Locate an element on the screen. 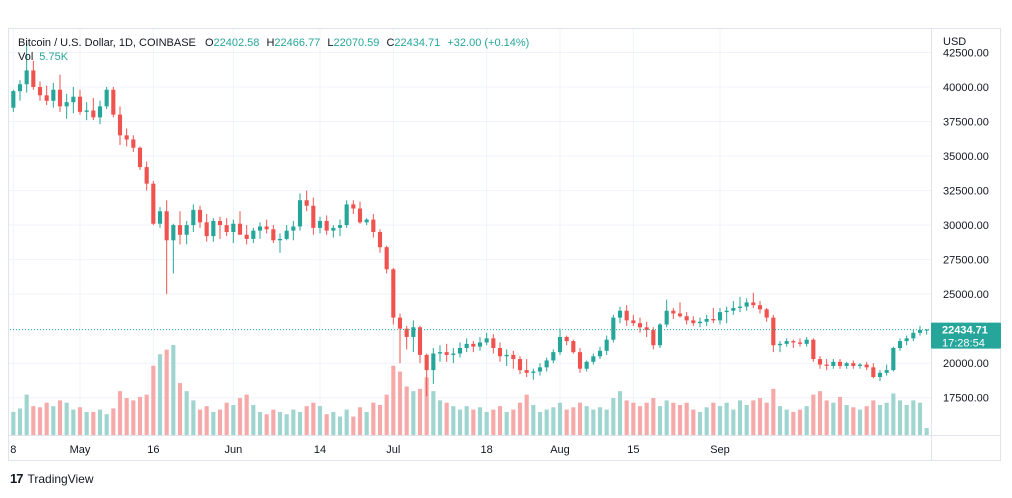 Image resolution: width=1012 pixels, height=498 pixels. volume-label: Vol is located at coordinates (26, 57).